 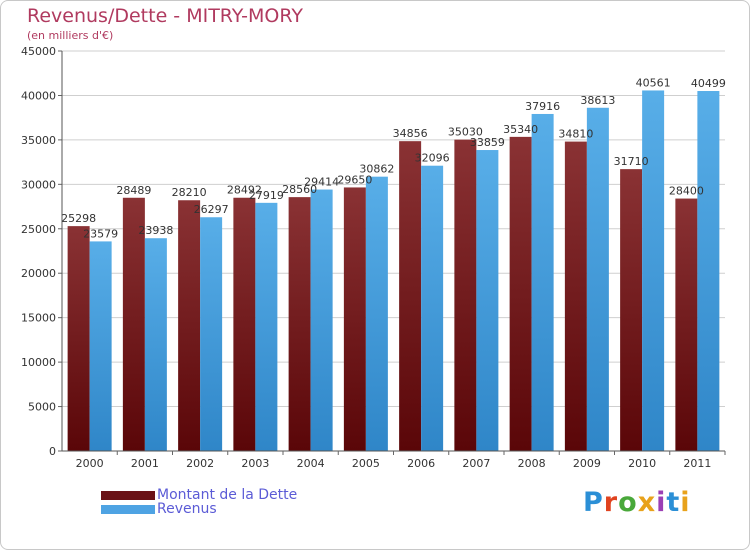 I want to click on logo-letter: P, so click(x=593, y=502).